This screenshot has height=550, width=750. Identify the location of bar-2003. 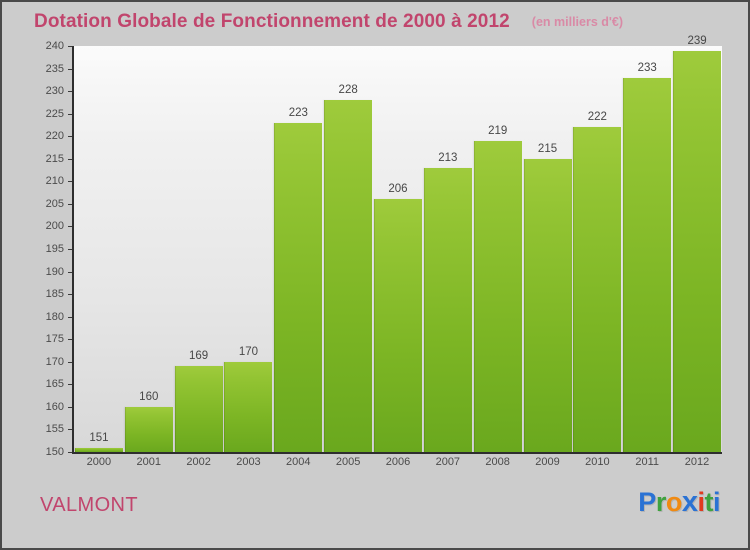
(248, 406).